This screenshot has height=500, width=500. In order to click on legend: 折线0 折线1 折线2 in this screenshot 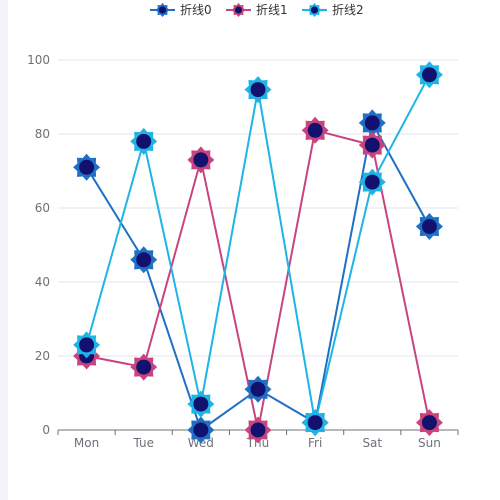, I will do `click(257, 9)`.